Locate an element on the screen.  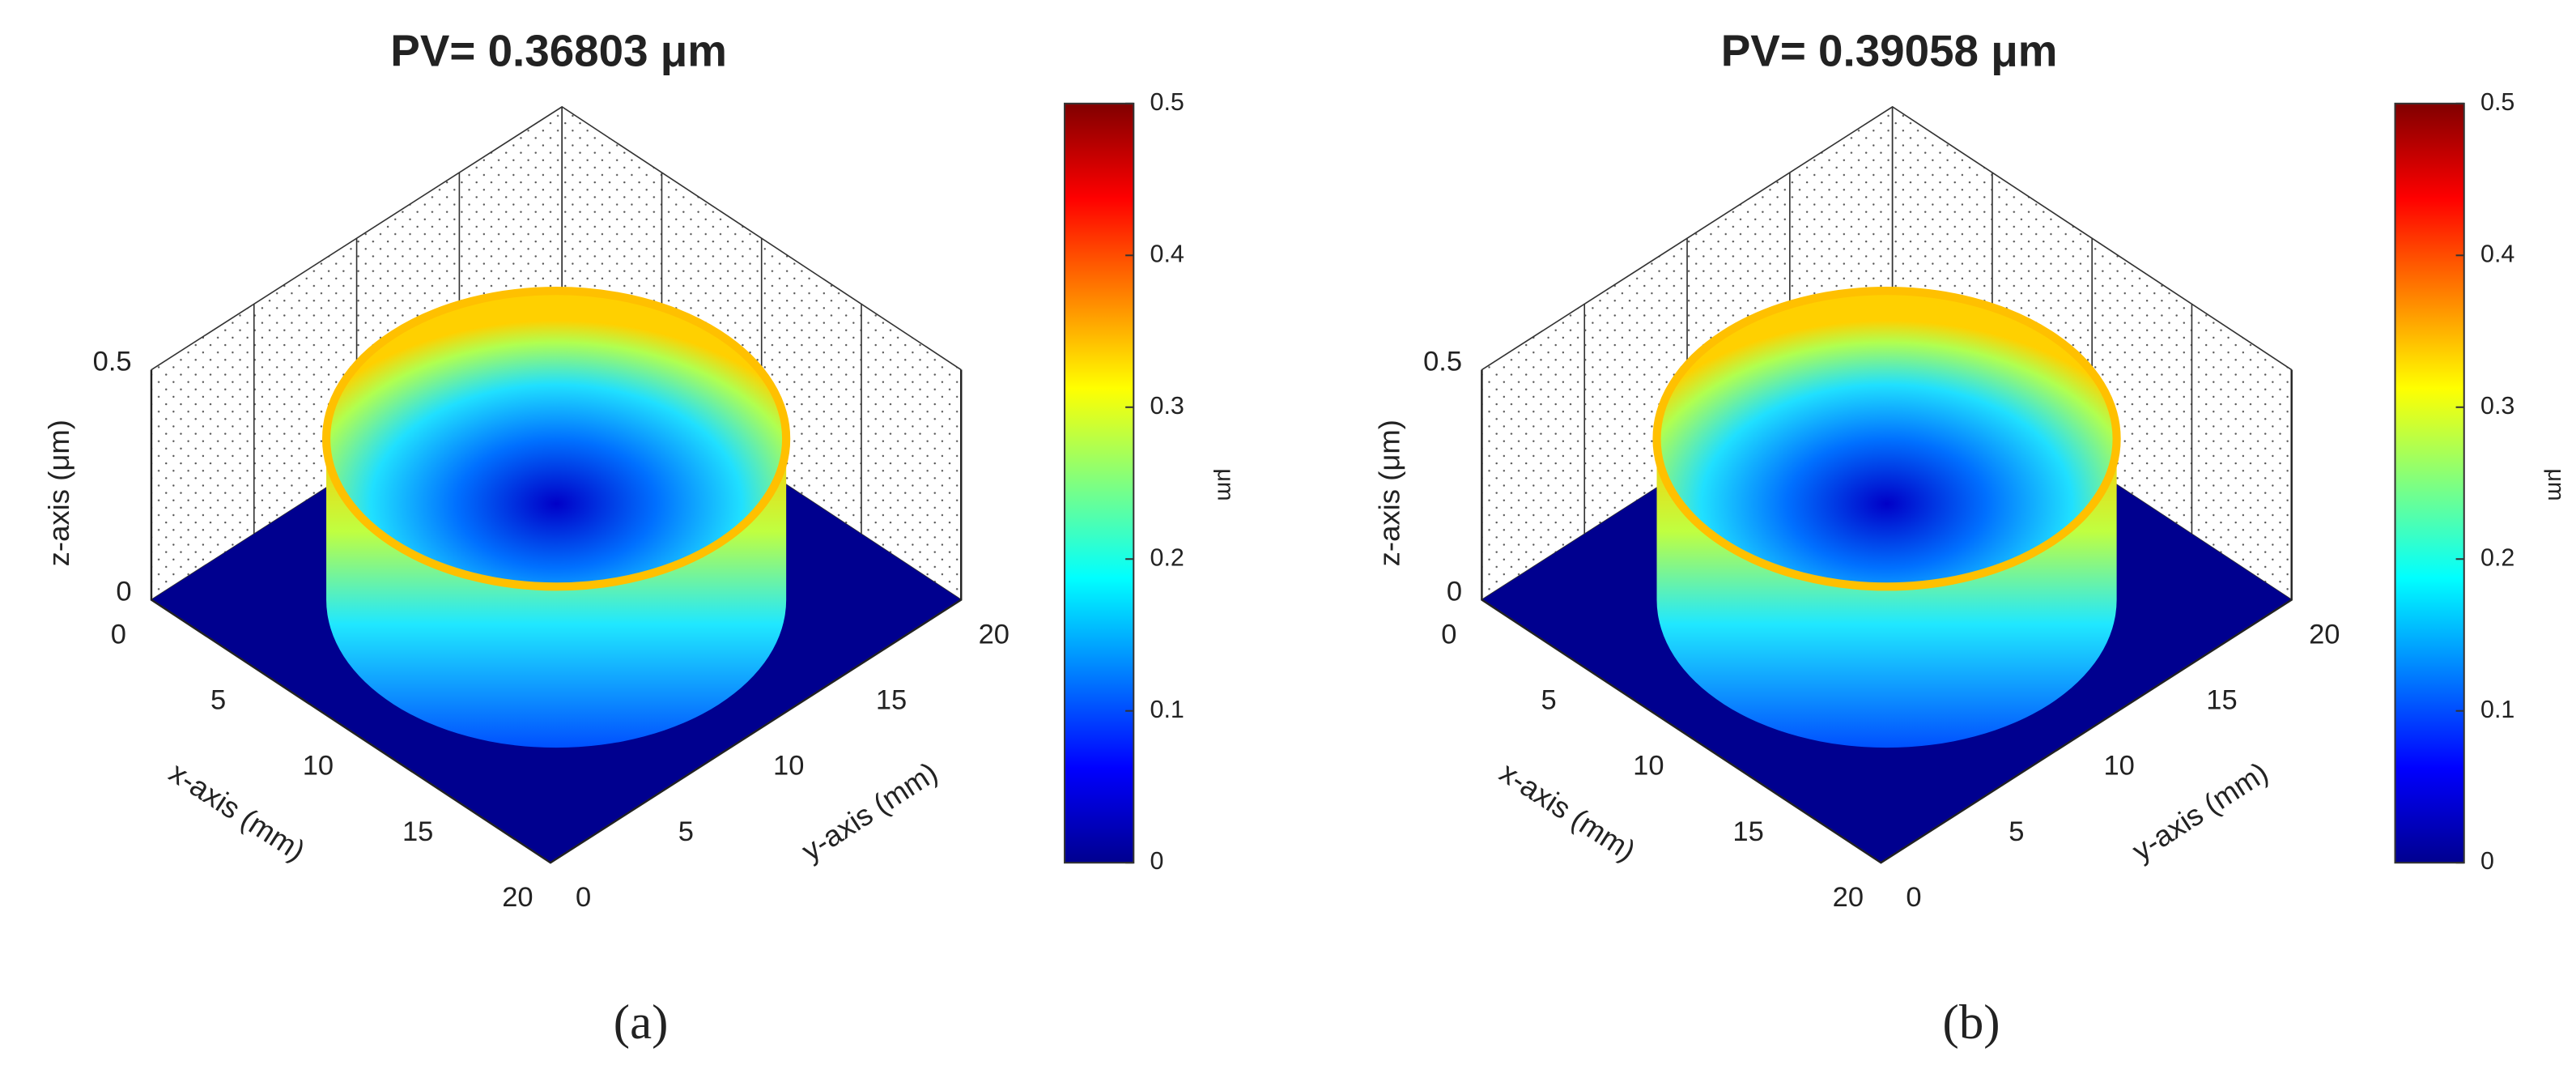
caption: (b) is located at coordinates (1972, 1022).